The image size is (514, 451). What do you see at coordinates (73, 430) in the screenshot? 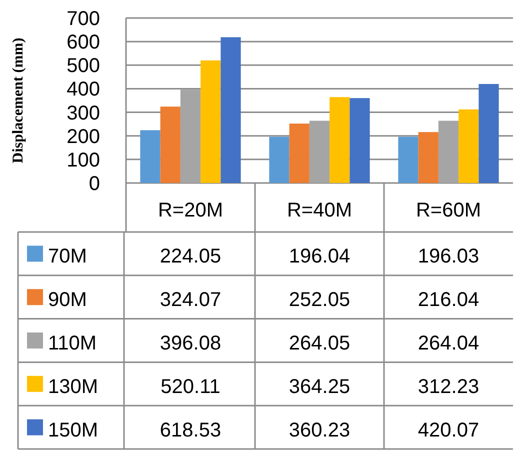
I see `legend-label: 150M` at bounding box center [73, 430].